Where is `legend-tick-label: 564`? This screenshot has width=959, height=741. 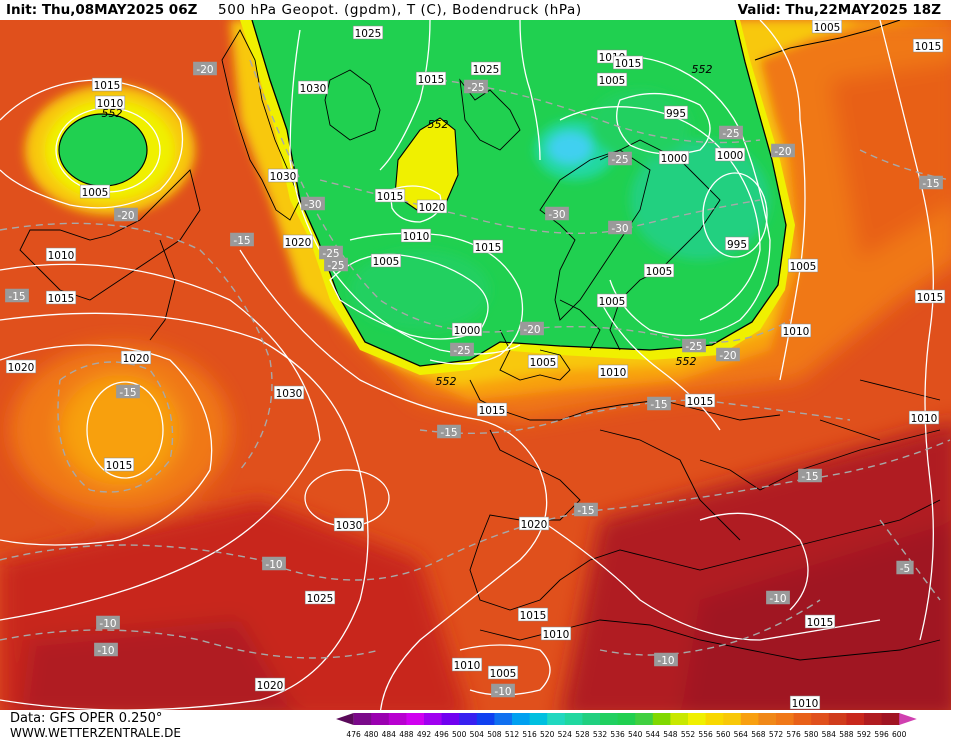 legend-tick-label: 564 is located at coordinates (741, 734).